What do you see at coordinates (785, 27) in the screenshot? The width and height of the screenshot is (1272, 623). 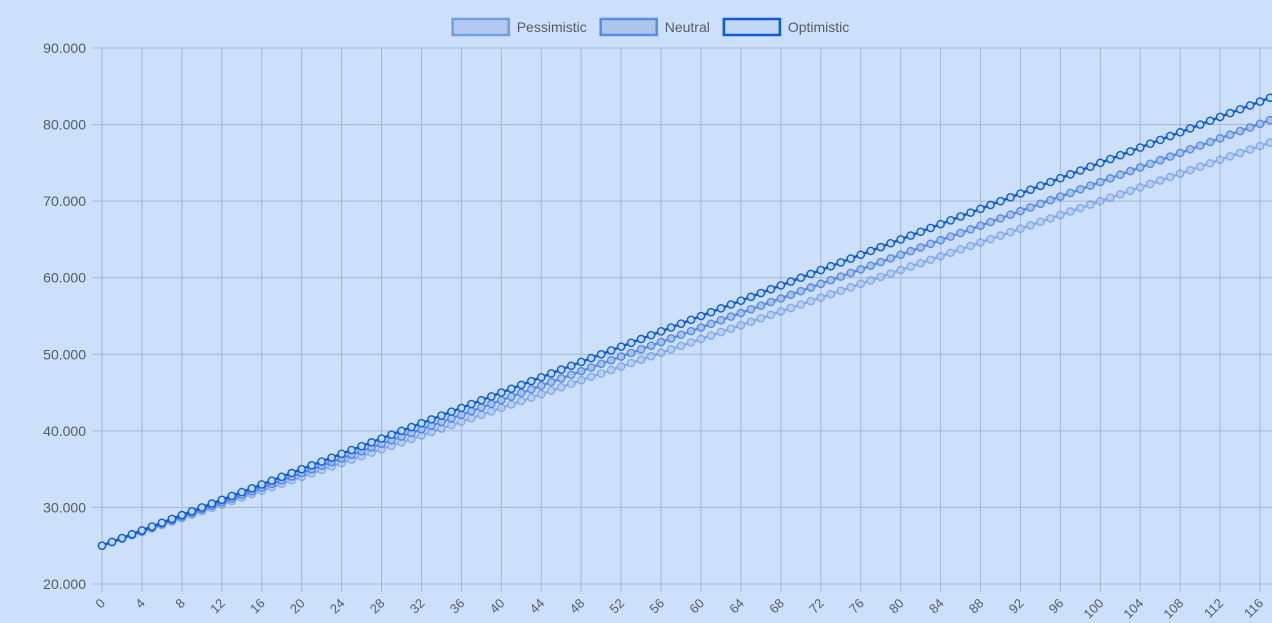 I see `legend-item-optimistic: Optimistic` at bounding box center [785, 27].